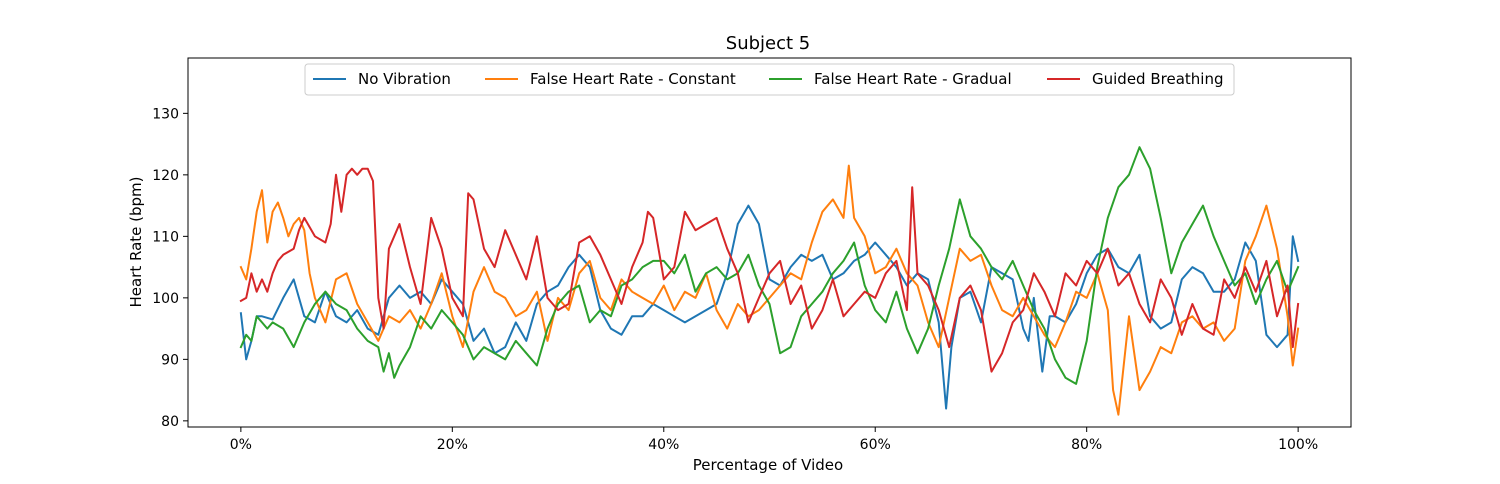 The image size is (1500, 484). Describe the element at coordinates (165, 299) in the screenshot. I see `y-tick-label: 100` at that location.